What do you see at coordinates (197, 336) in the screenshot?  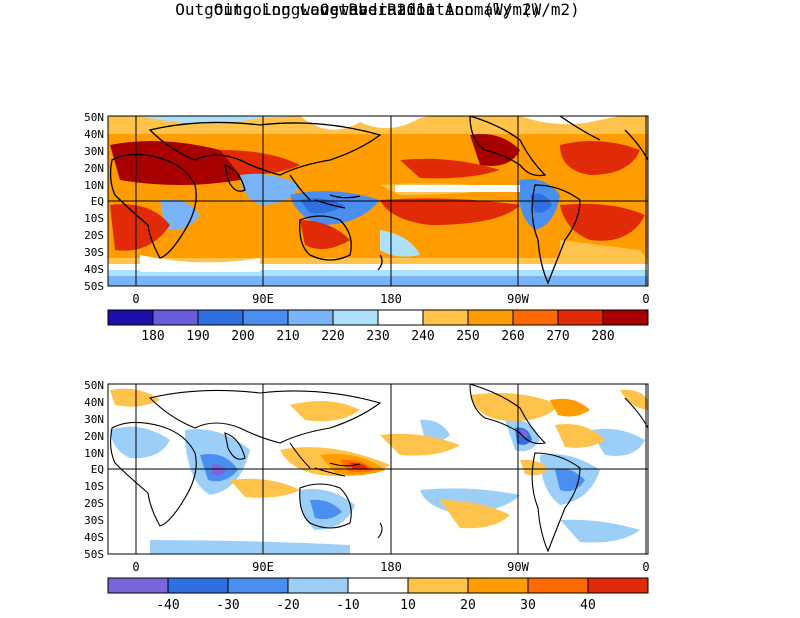 I see `olr-colorbar-label: 190` at bounding box center [197, 336].